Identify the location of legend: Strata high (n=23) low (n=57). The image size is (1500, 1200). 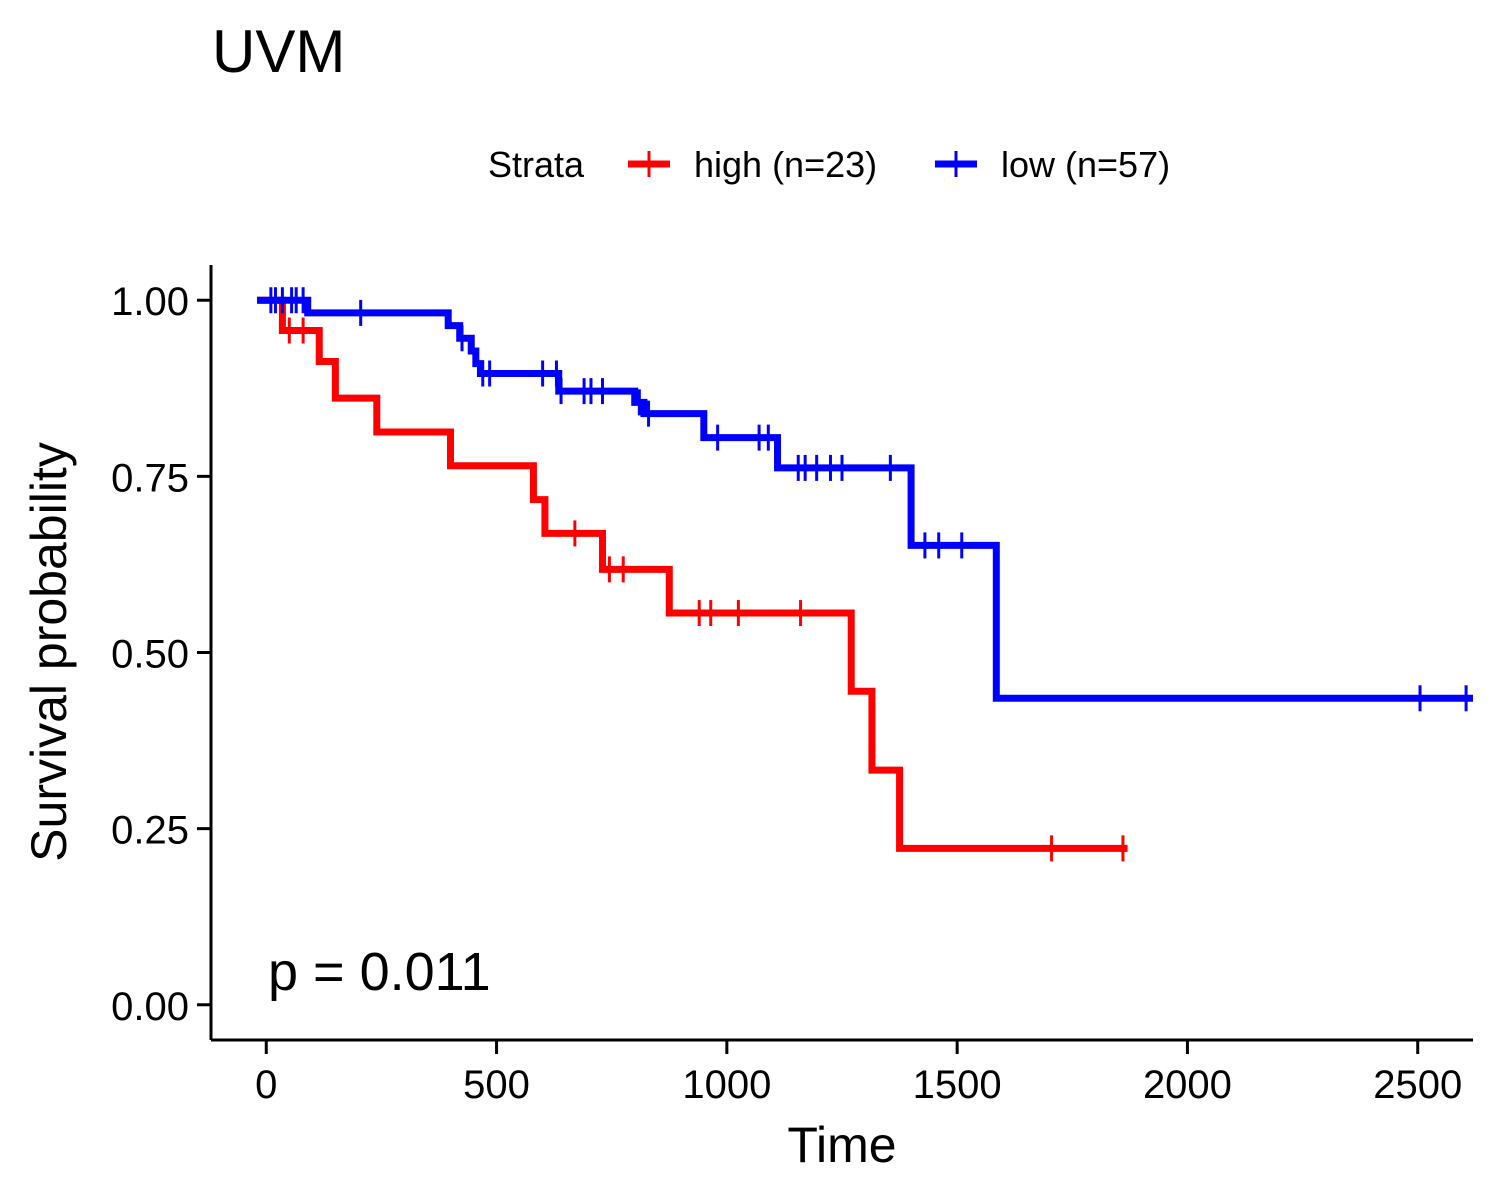
(829, 164).